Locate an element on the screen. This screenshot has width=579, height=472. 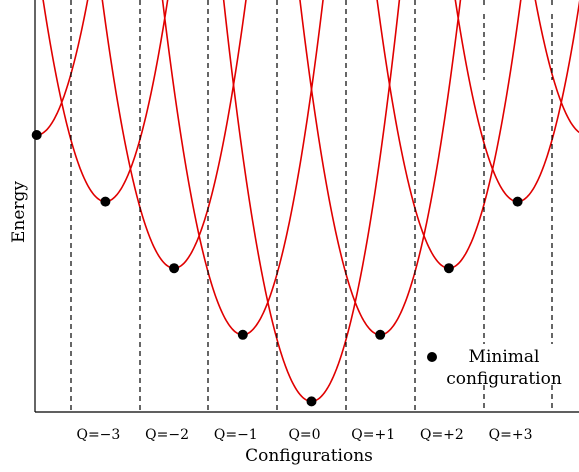
x-tick-label: Q=+3 is located at coordinates (511, 435).